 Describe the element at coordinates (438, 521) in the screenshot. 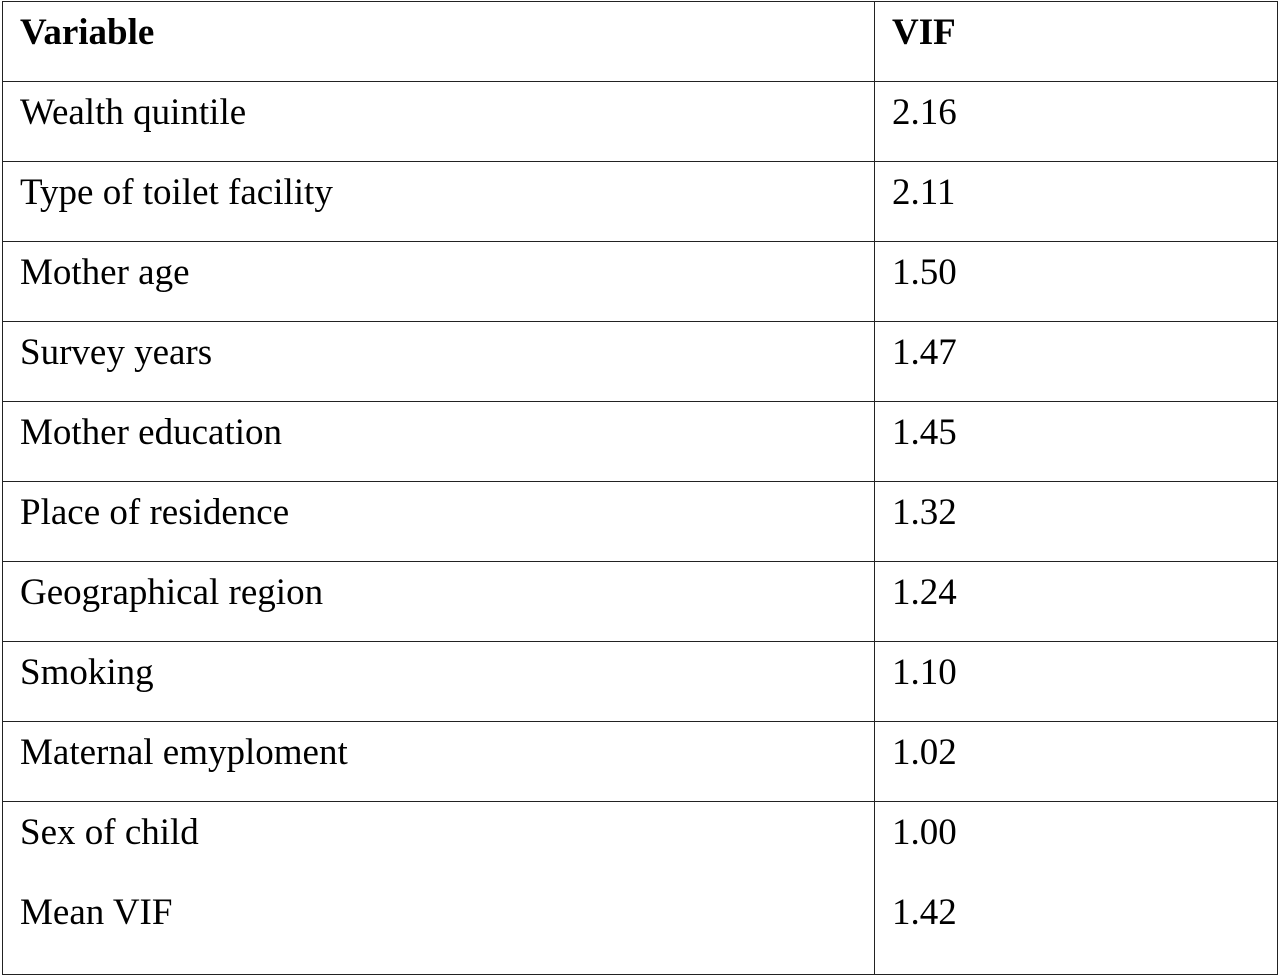

I see `variable-cell: Place of residence` at that location.